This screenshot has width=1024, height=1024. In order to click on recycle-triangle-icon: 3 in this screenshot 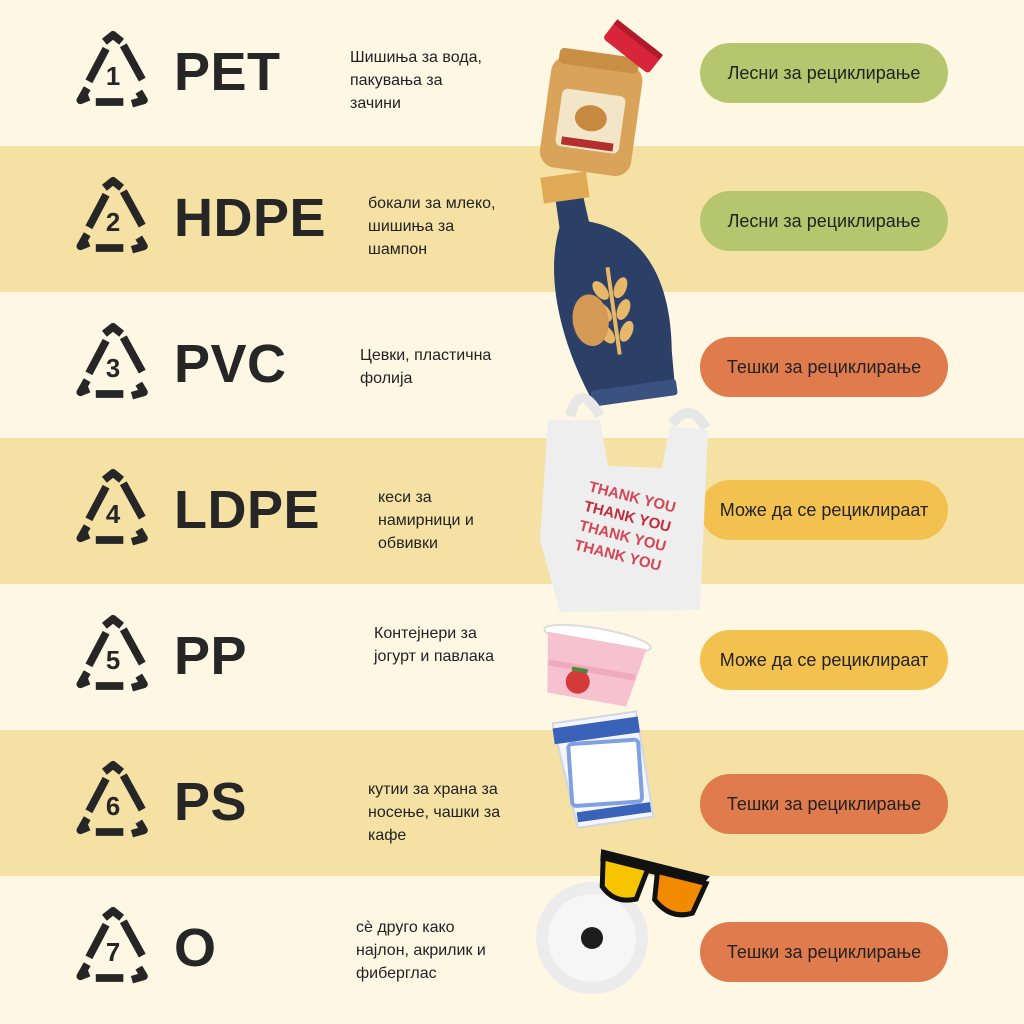, I will do `click(112, 361)`.